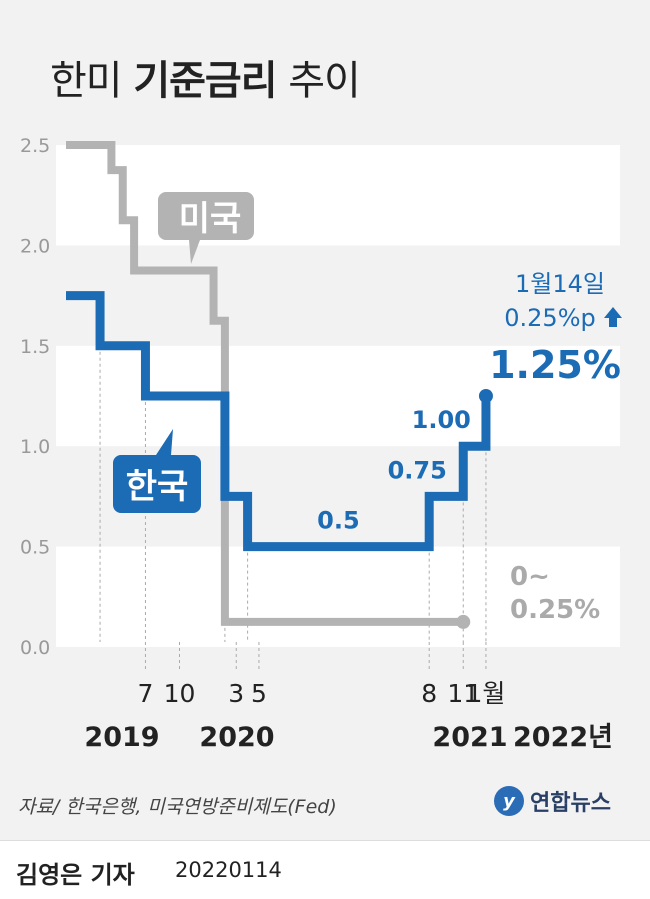 The width and height of the screenshot is (650, 899). Describe the element at coordinates (35, 447) in the screenshot. I see `y-tick-label: 1.0` at that location.